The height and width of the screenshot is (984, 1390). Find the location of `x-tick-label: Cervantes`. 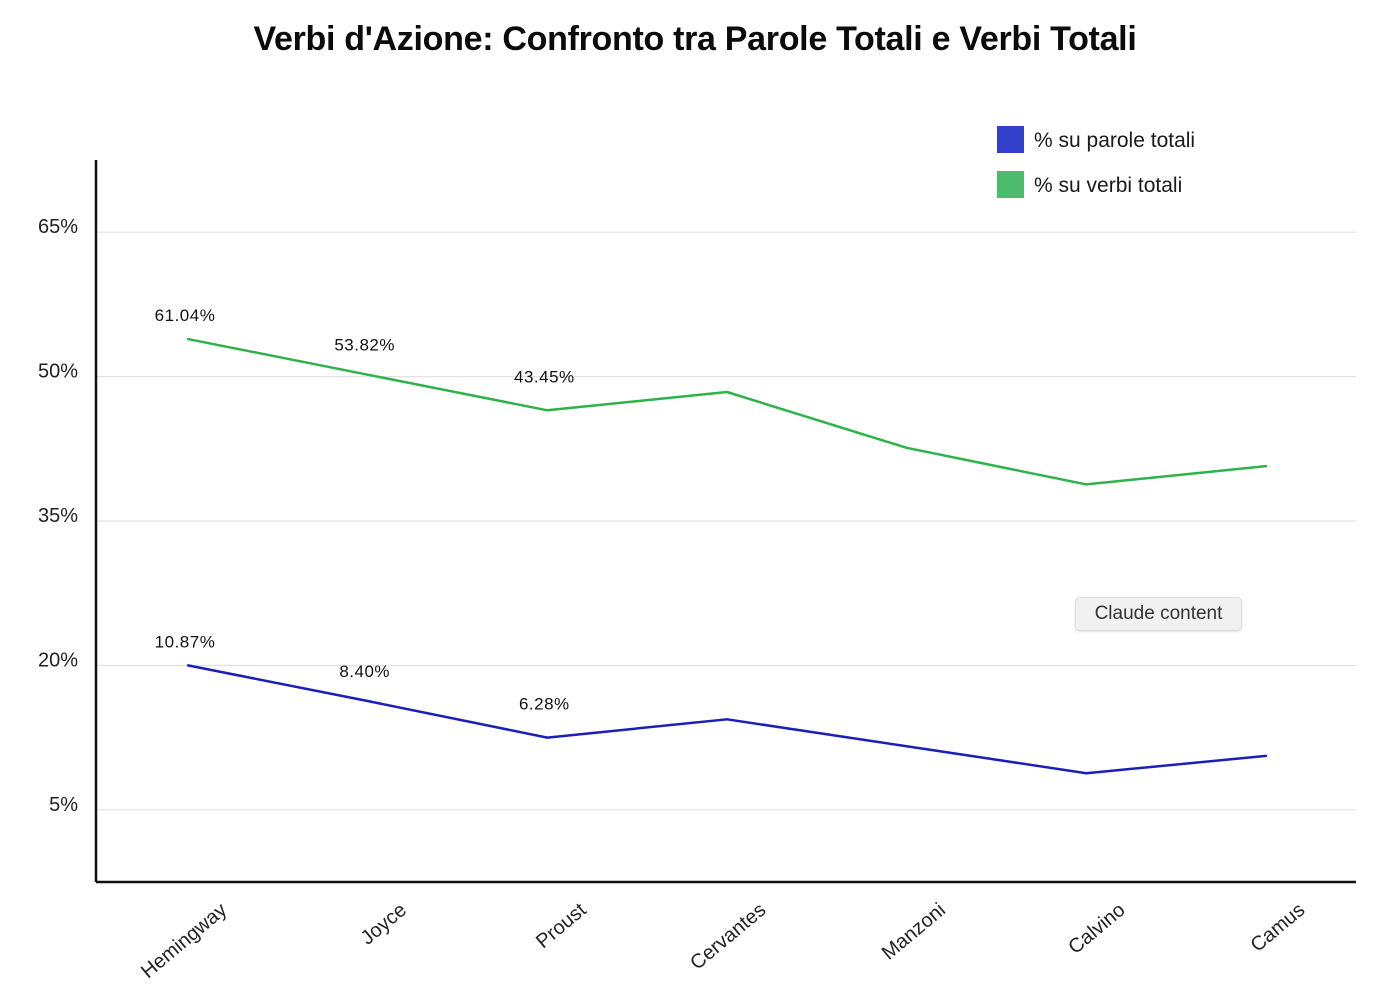

x-tick-label: Cervantes is located at coordinates (728, 936).